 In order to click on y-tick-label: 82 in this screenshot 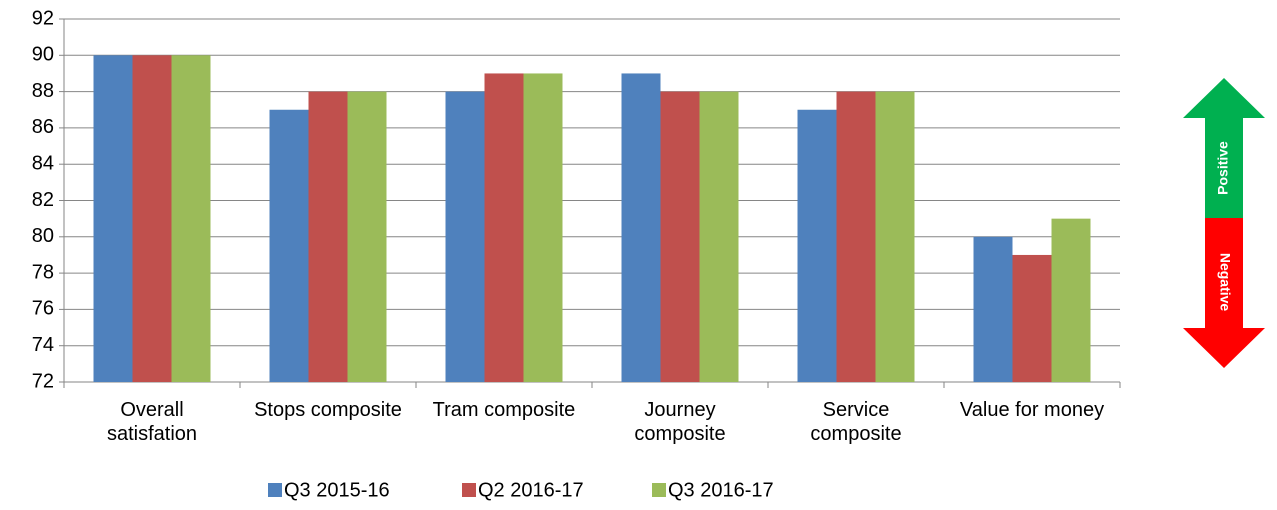, I will do `click(43, 200)`.